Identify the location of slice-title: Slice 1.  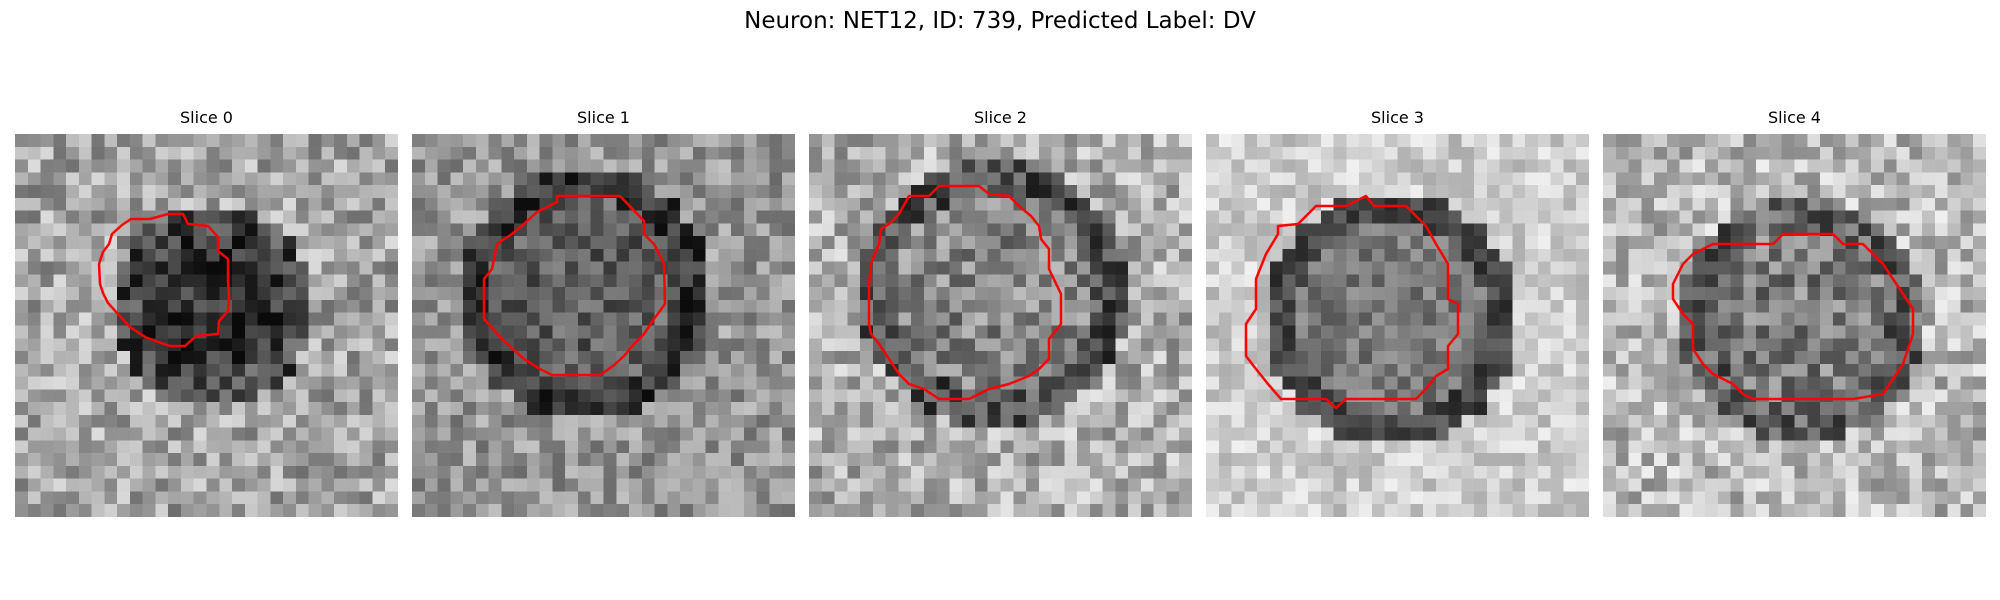
(603, 117).